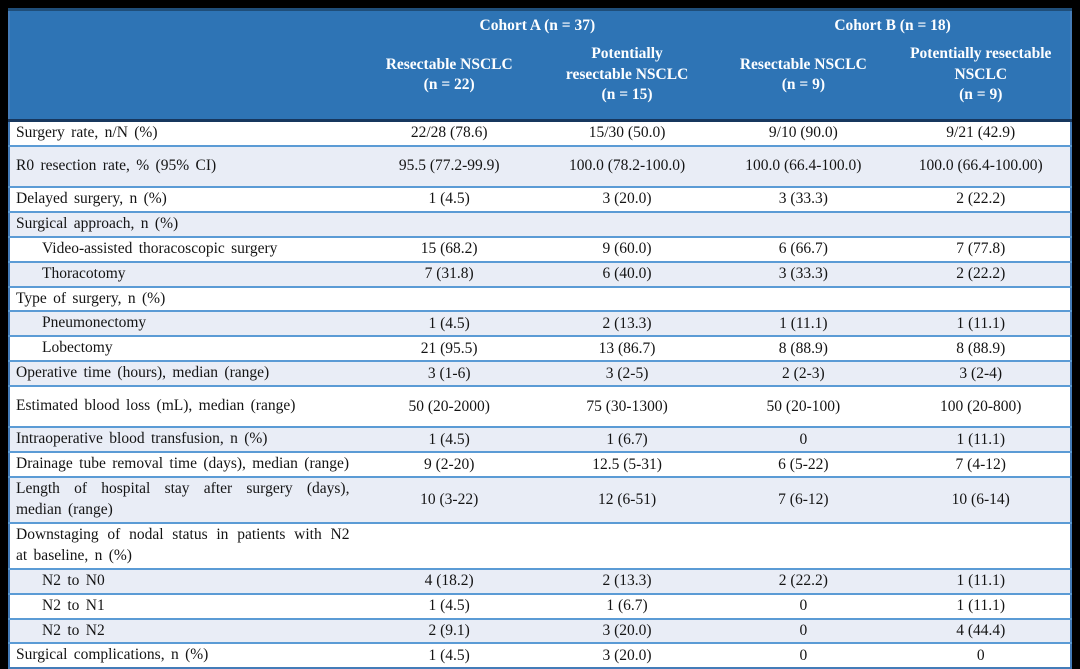  Describe the element at coordinates (627, 133) in the screenshot. I see `value-cell: 15/30 (50.0)` at that location.